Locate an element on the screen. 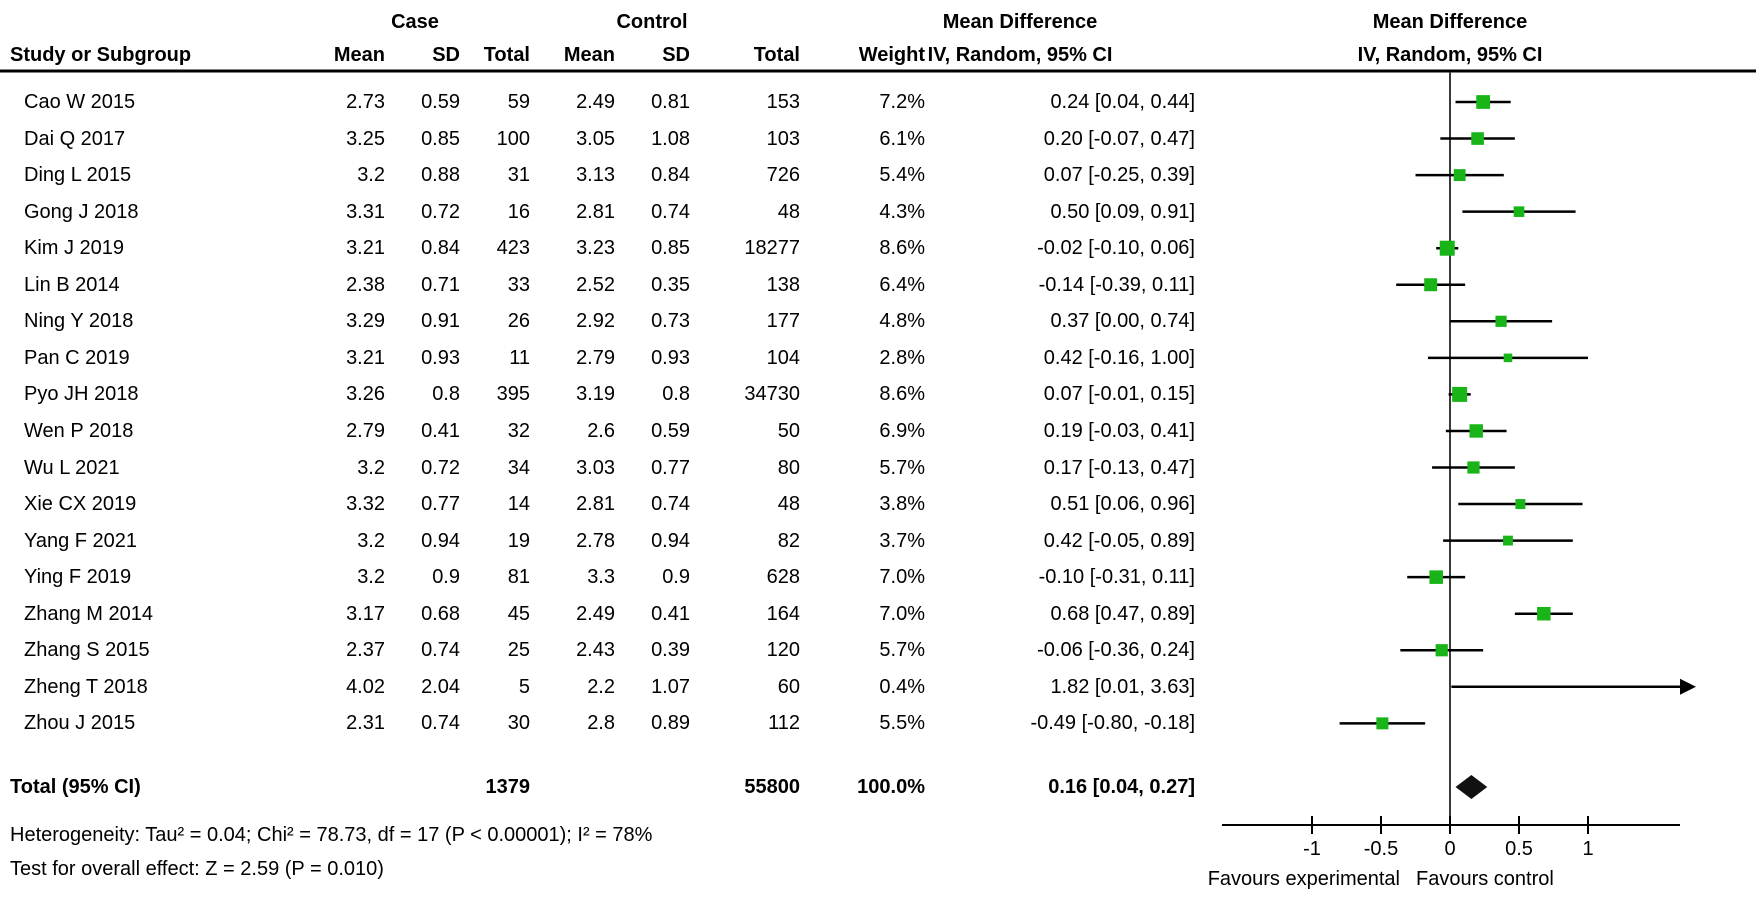 This screenshot has width=1756, height=904. favours-control-label: Favours control is located at coordinates (1485, 879).